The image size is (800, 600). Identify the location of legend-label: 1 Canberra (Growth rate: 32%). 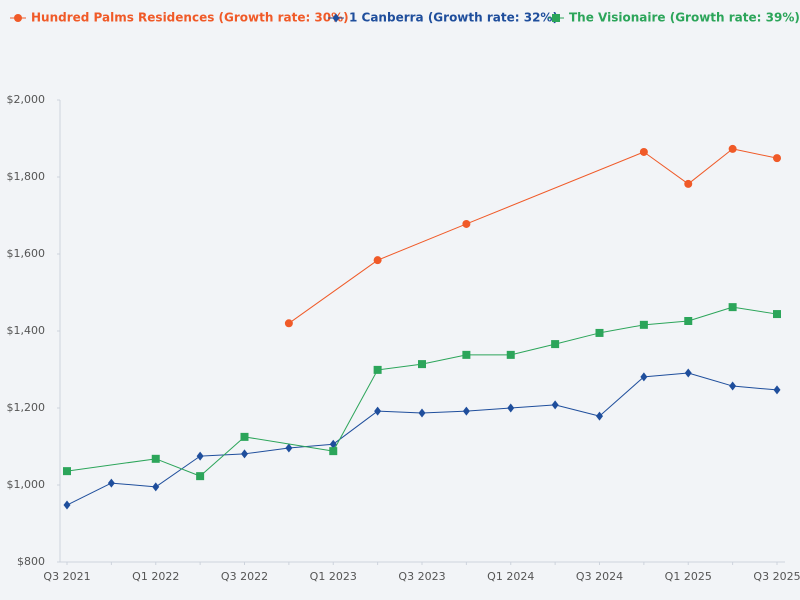
(453, 18).